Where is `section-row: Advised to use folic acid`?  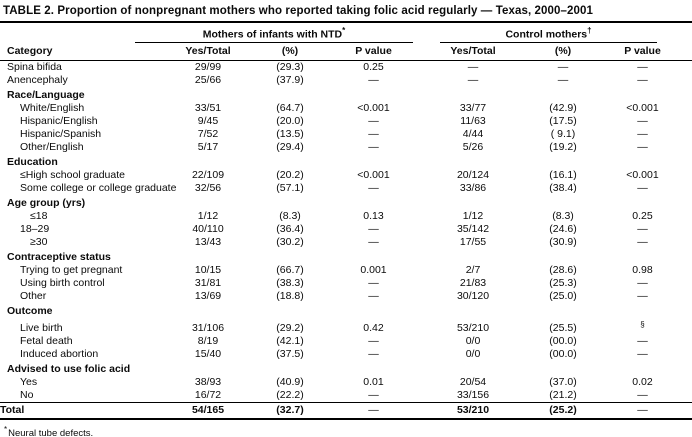
section-row: Advised to use folic acid is located at coordinates (346, 368).